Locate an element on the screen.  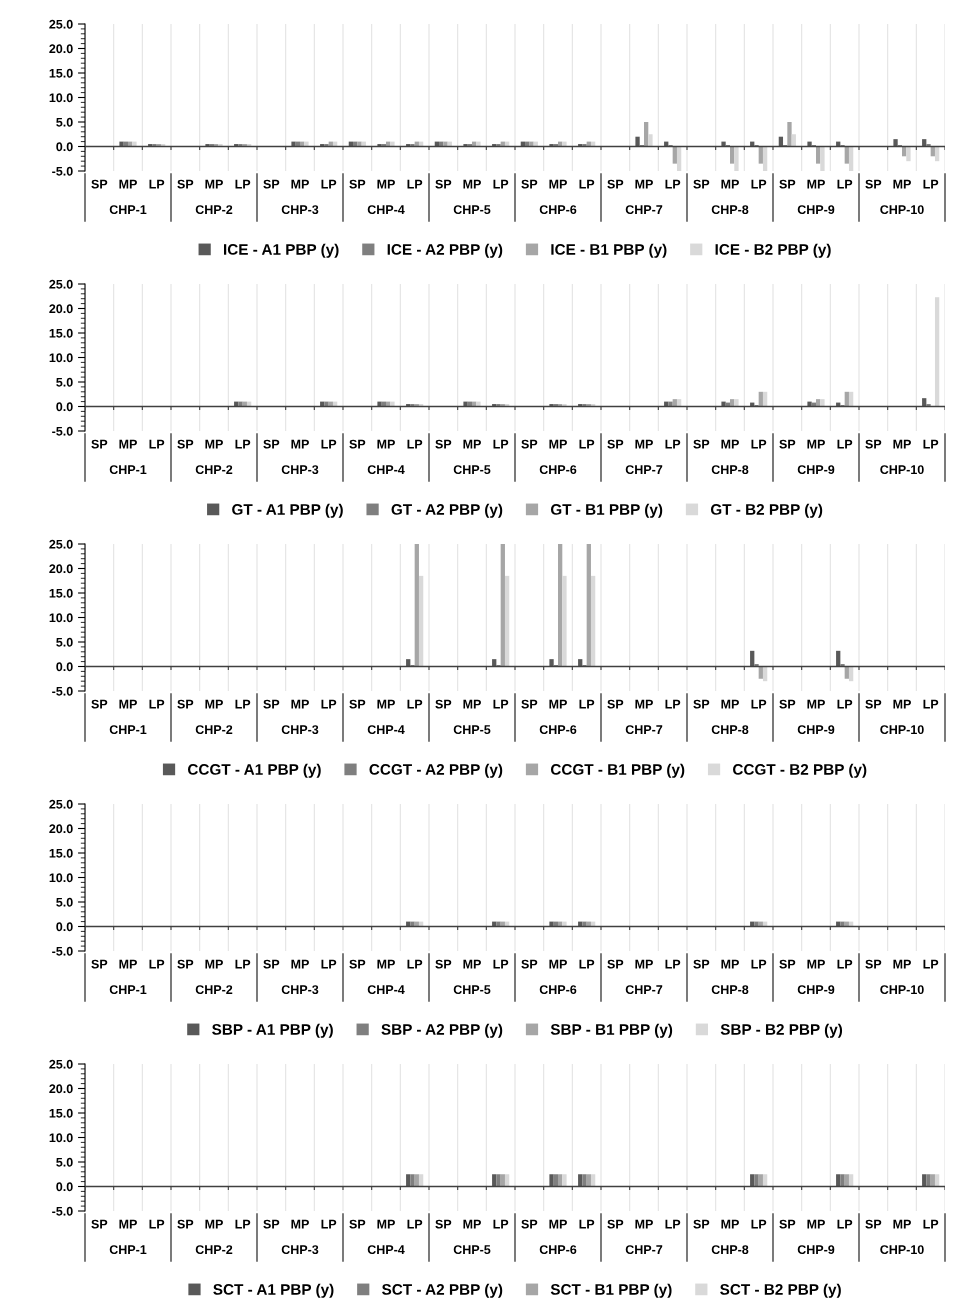
text: CHP-3 is located at coordinates (300, 990).